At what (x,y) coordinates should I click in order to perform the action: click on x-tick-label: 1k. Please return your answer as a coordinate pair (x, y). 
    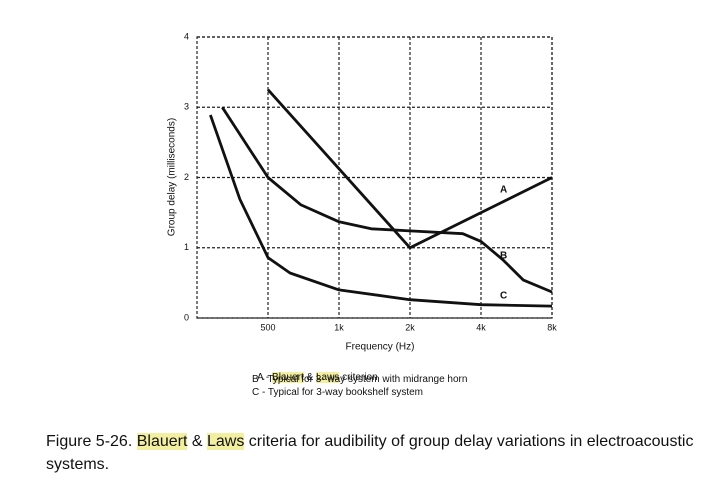
    Looking at the image, I should click on (339, 327).